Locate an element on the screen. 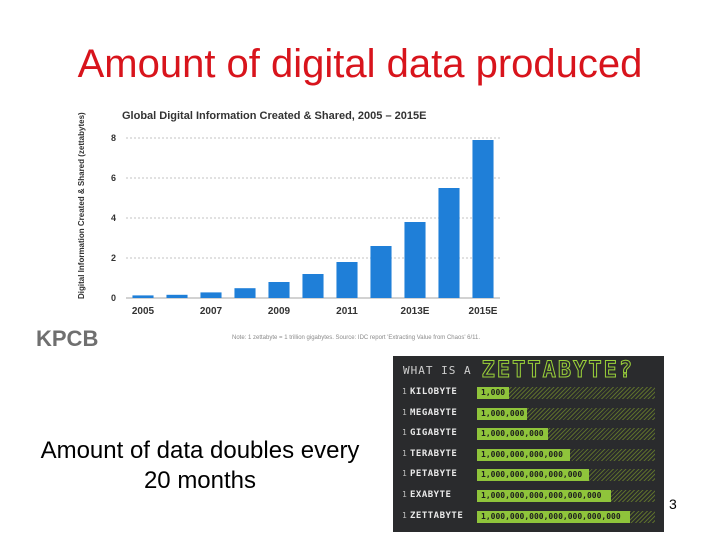  zettabyte-row: 1 KILOBYTE 1,000 is located at coordinates (528, 393).